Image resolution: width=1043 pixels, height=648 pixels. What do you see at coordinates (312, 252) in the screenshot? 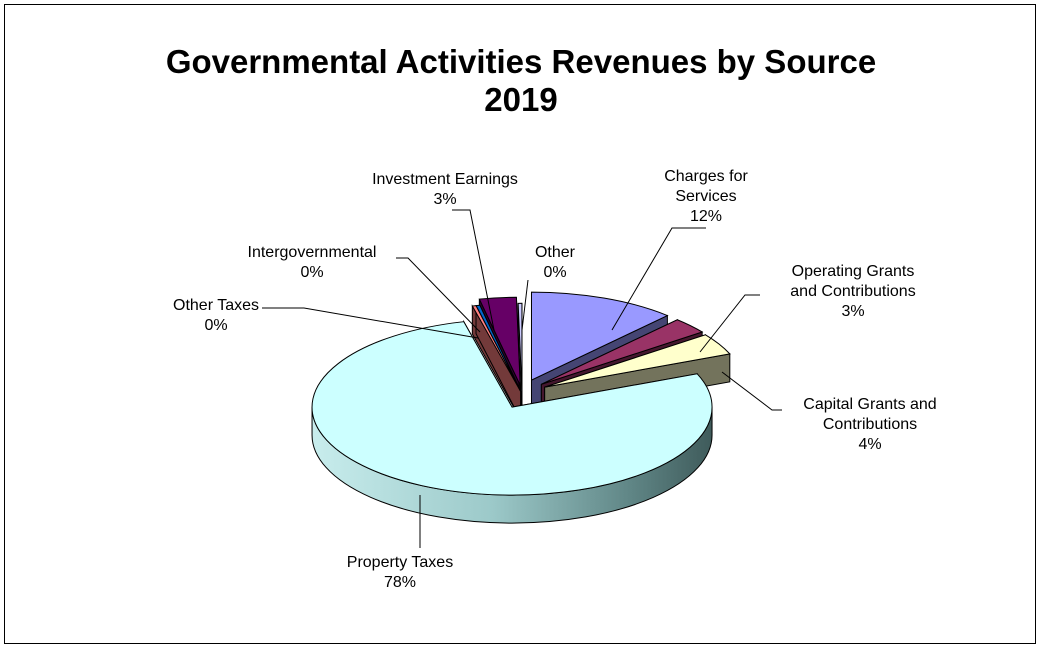
I see `slice-label-line-5-0: Intergovernmental` at bounding box center [312, 252].